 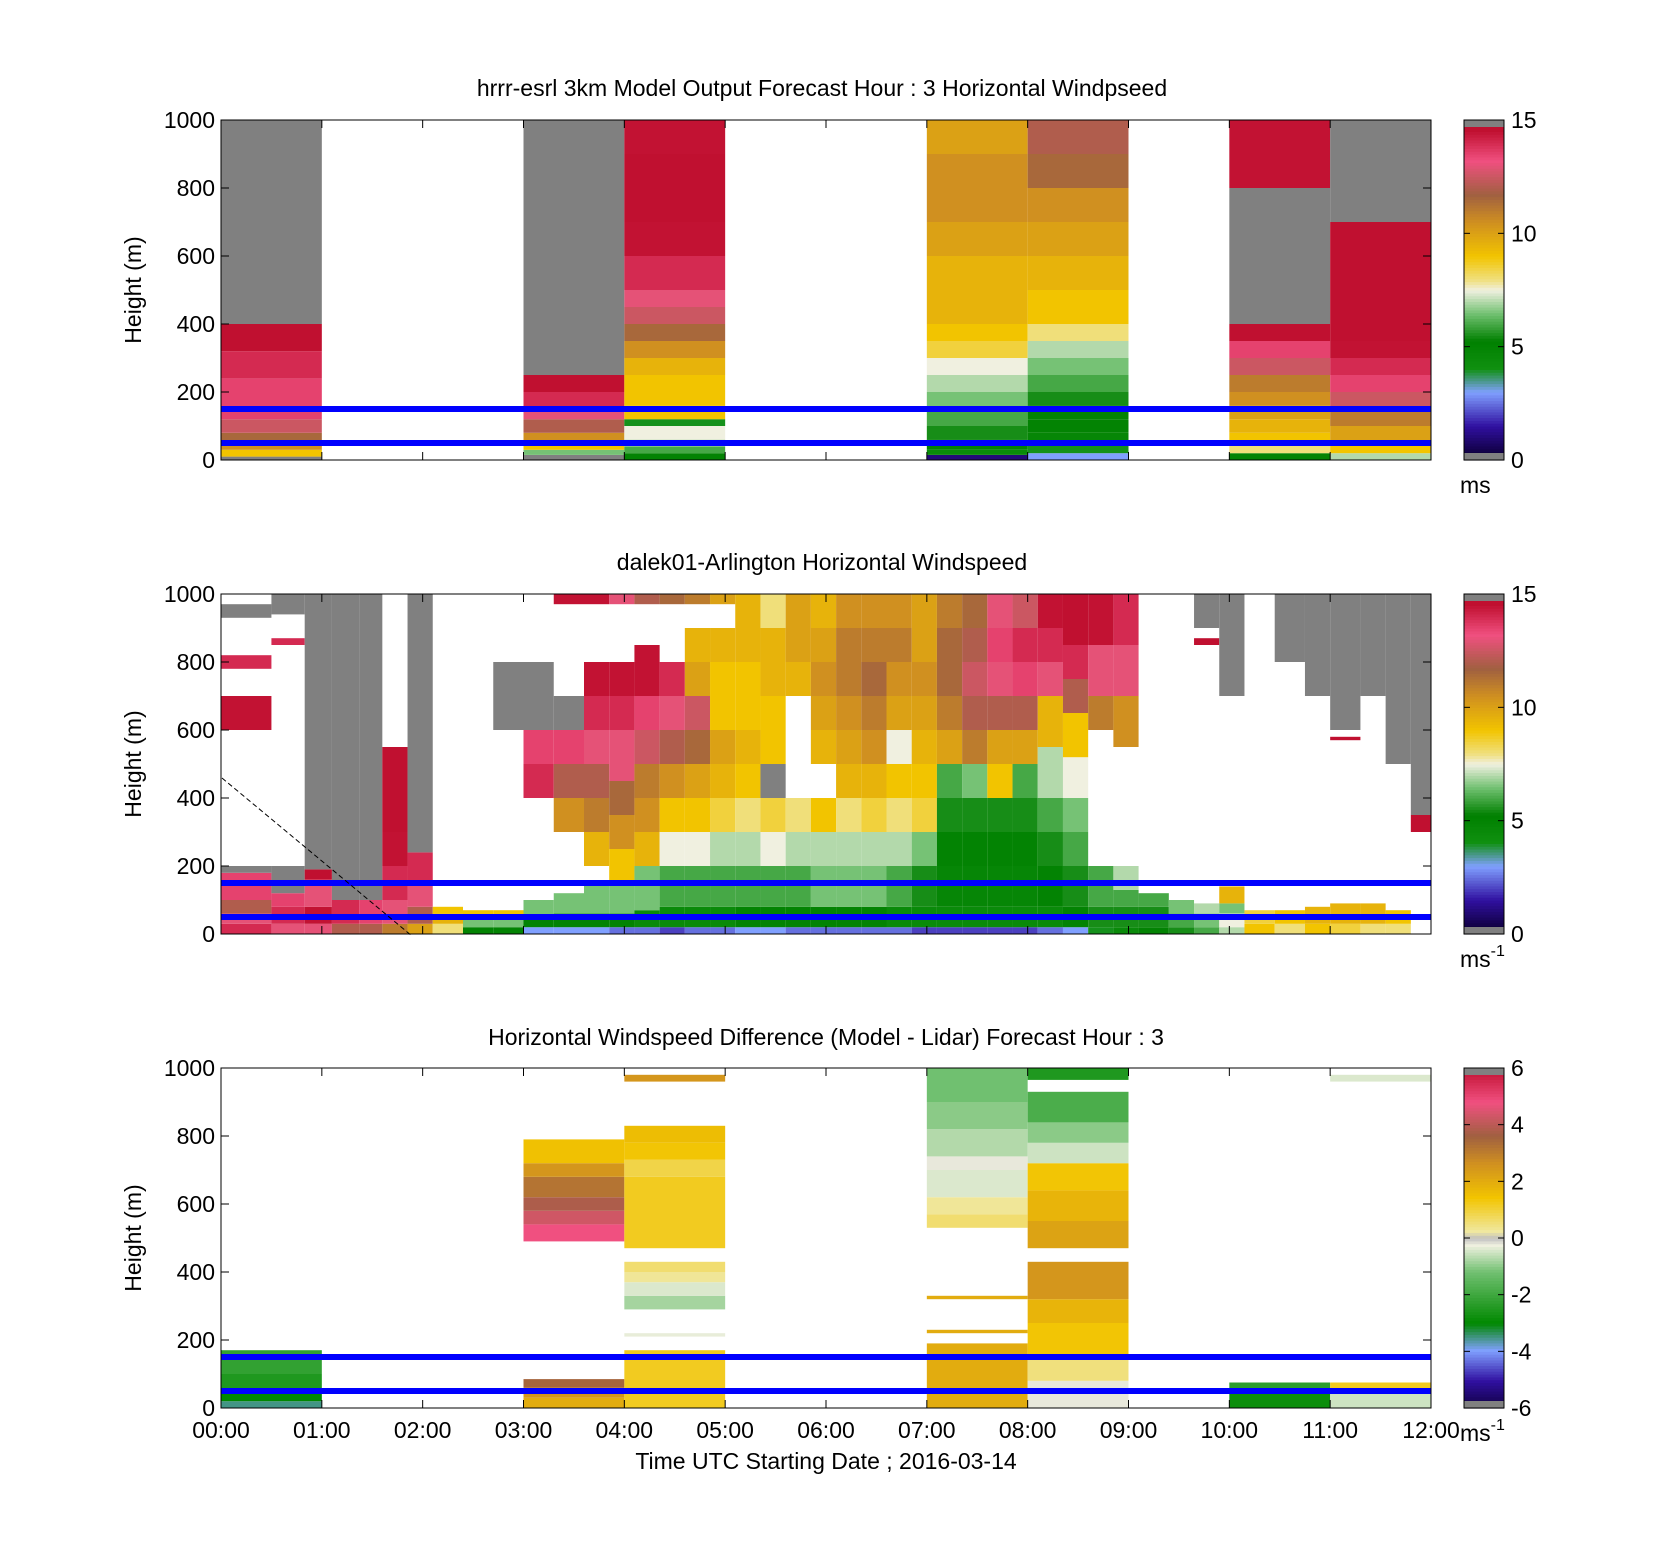 What do you see at coordinates (196, 866) in the screenshot?
I see `y-tick-label: 200` at bounding box center [196, 866].